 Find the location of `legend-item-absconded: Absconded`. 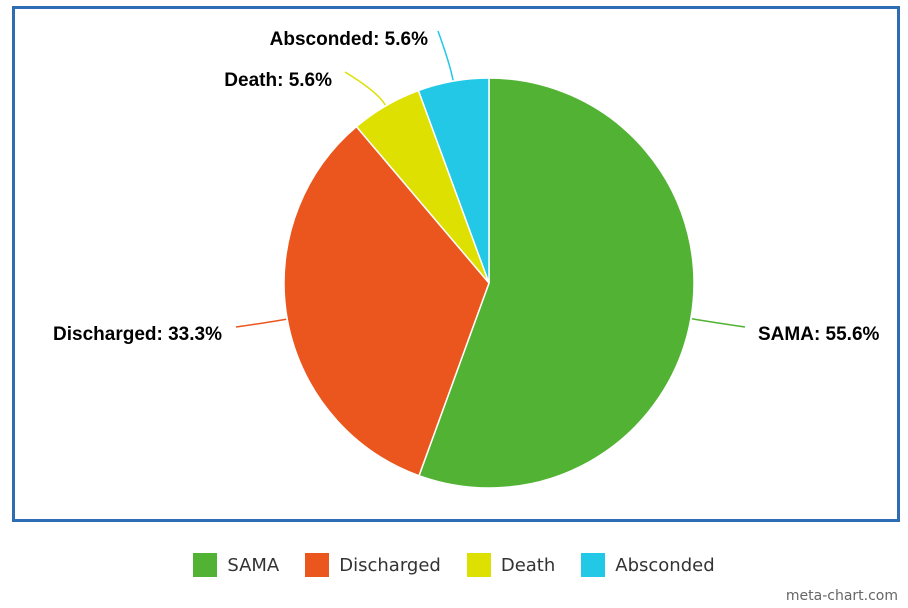

legend-item-absconded: Absconded is located at coordinates (648, 565).